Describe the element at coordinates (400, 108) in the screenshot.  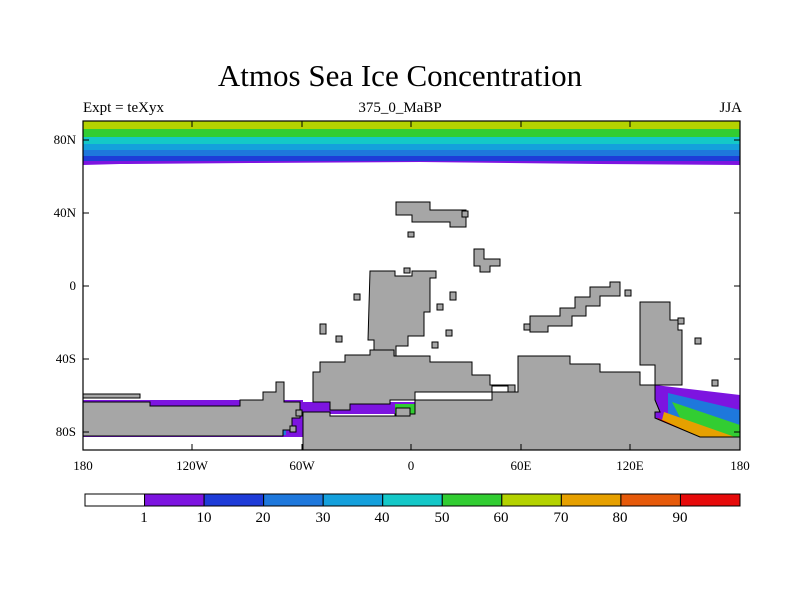
I see `period-label: 375_0_MaBP` at that location.